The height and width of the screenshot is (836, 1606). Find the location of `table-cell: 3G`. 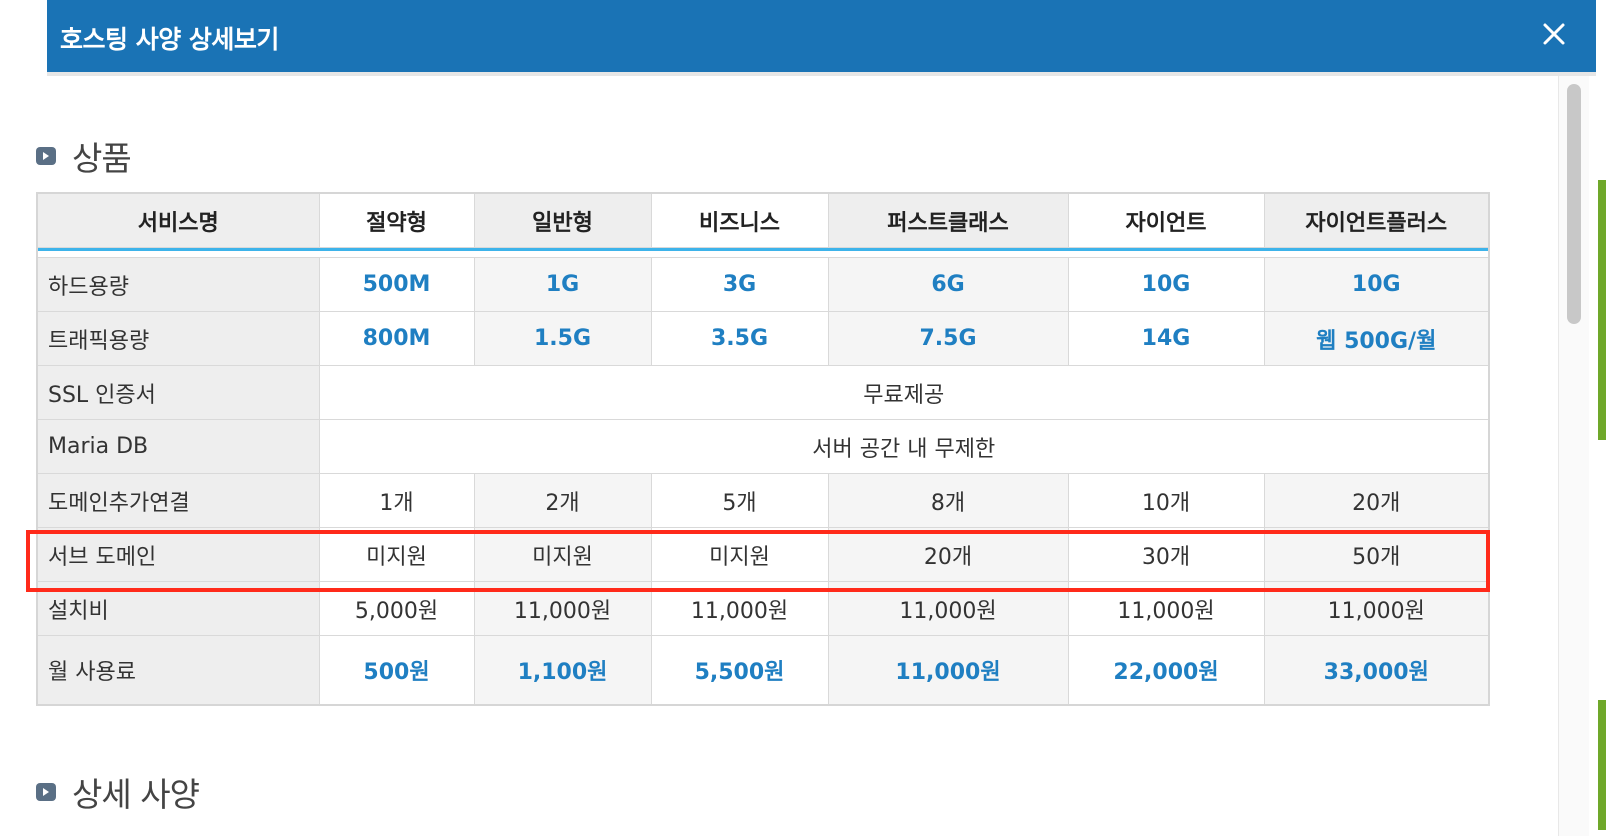

table-cell: 3G is located at coordinates (739, 284).